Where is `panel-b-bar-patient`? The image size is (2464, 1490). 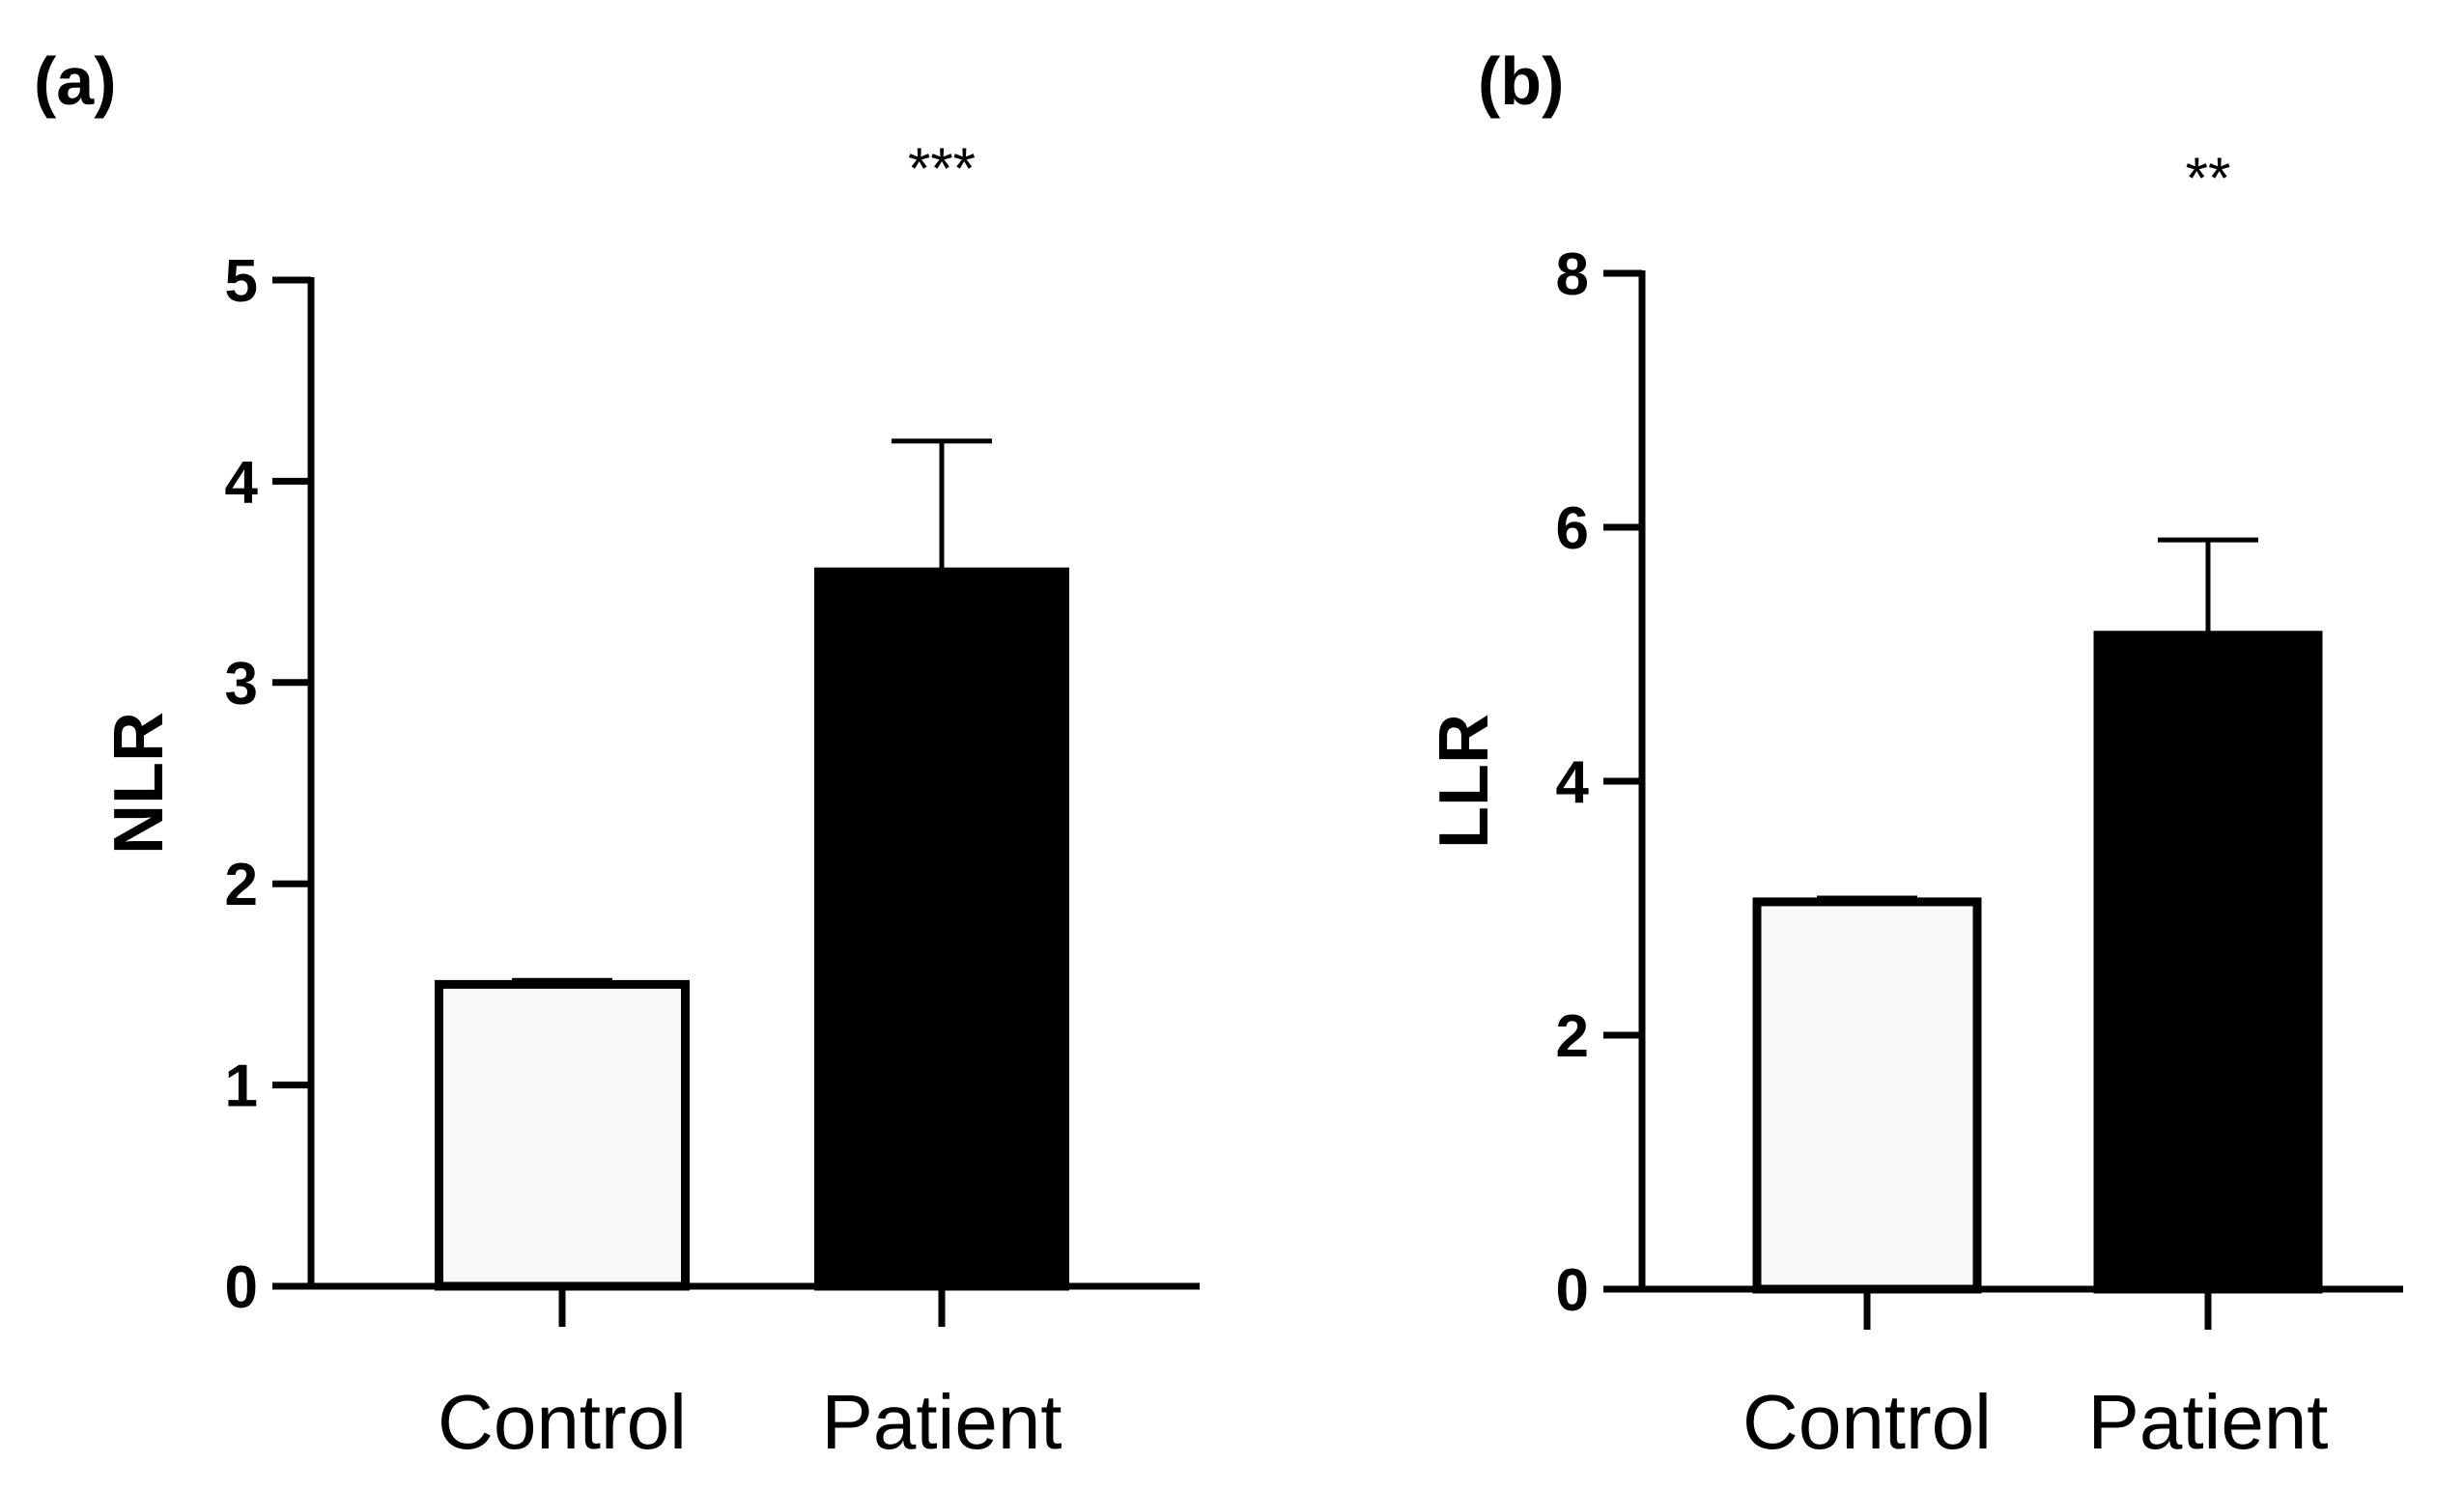
panel-b-bar-patient is located at coordinates (2208, 962).